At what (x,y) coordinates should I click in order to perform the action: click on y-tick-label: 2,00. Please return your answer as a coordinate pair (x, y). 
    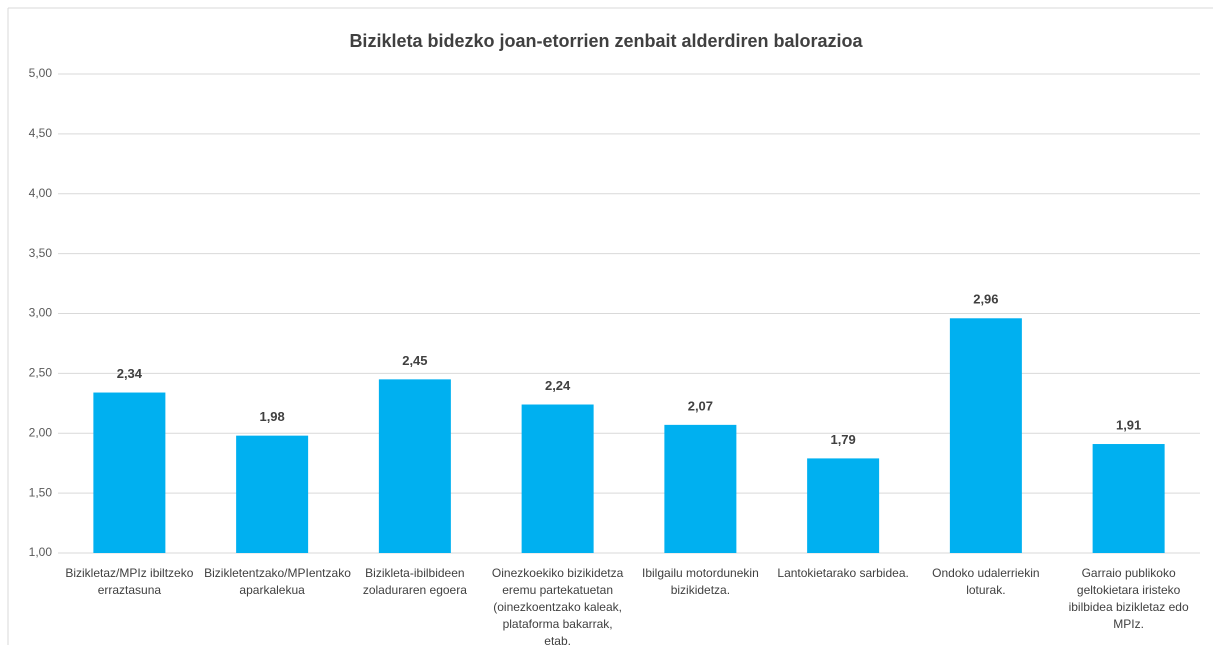
    Looking at the image, I should click on (41, 432).